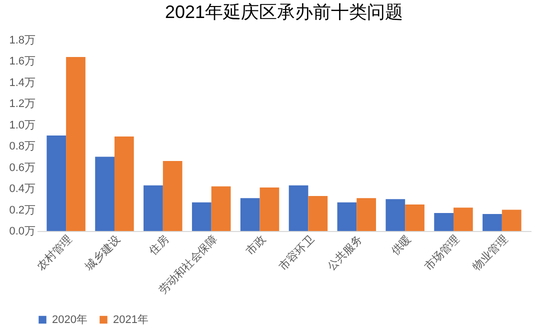 This screenshot has height=325, width=554. What do you see at coordinates (256, 245) in the screenshot?
I see `x-tick-label: 市政` at bounding box center [256, 245].